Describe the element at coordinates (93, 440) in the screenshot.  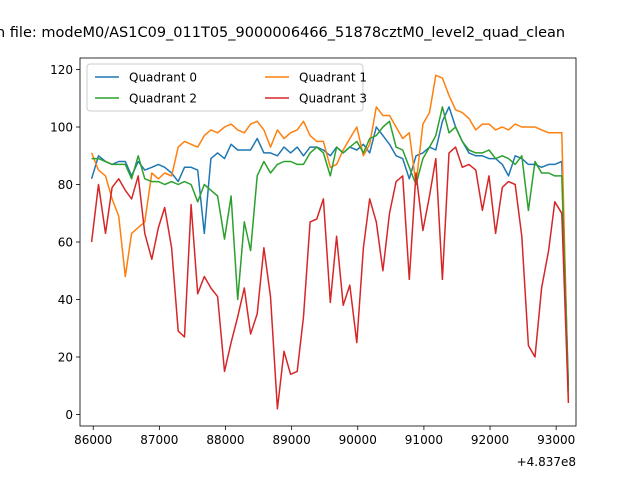
I see `x-tick-label: 86000` at that location.